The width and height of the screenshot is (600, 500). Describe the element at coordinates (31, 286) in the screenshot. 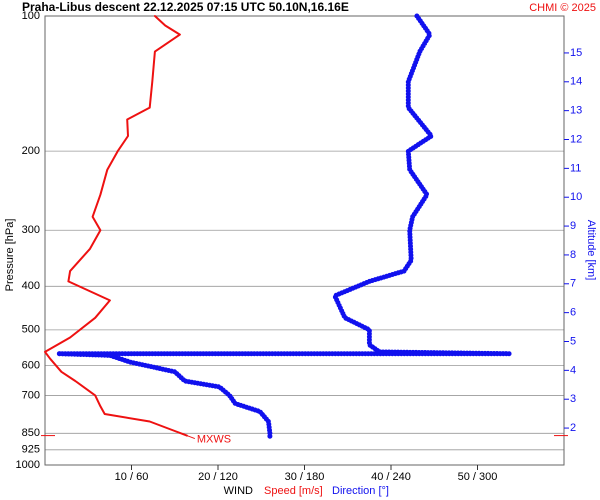

I see `y-tick-label: 400` at that location.